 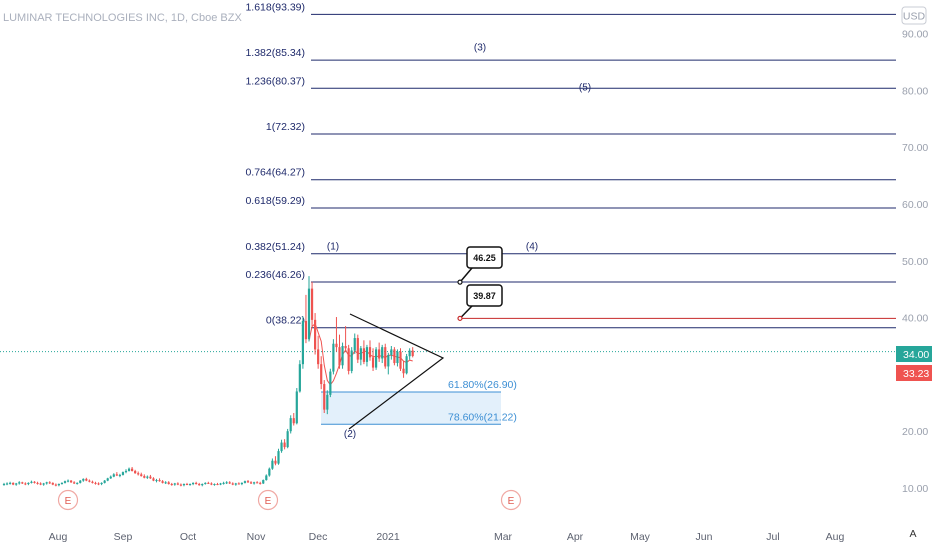 What do you see at coordinates (388, 537) in the screenshot?
I see `time-tick-label: 2021` at bounding box center [388, 537].